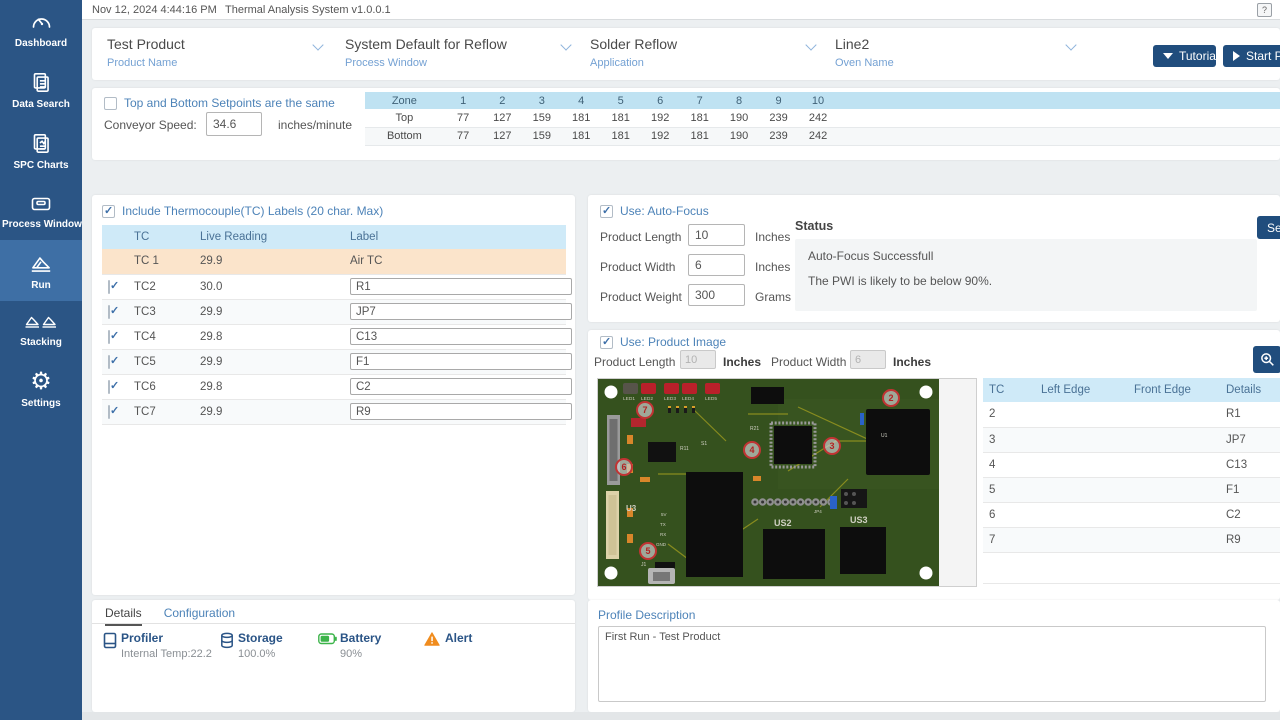 The image size is (1280, 720). What do you see at coordinates (315, 125) in the screenshot?
I see `conveyor-speed-unit: inches/minute` at bounding box center [315, 125].